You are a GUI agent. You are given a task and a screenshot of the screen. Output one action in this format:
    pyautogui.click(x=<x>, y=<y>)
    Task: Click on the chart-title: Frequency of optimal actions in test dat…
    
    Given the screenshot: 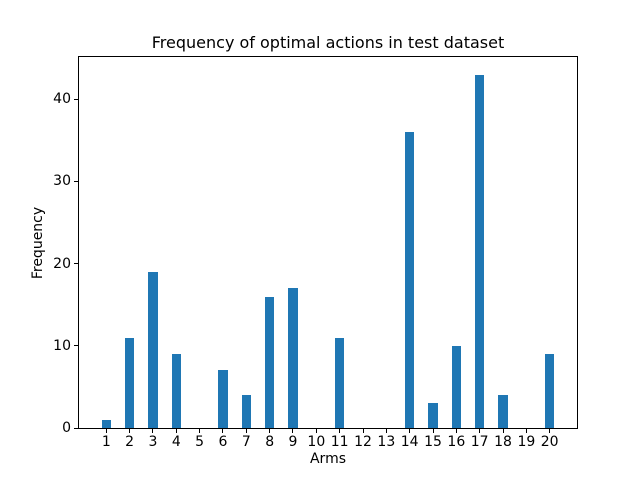 What is the action you would take?
    pyautogui.click(x=328, y=42)
    